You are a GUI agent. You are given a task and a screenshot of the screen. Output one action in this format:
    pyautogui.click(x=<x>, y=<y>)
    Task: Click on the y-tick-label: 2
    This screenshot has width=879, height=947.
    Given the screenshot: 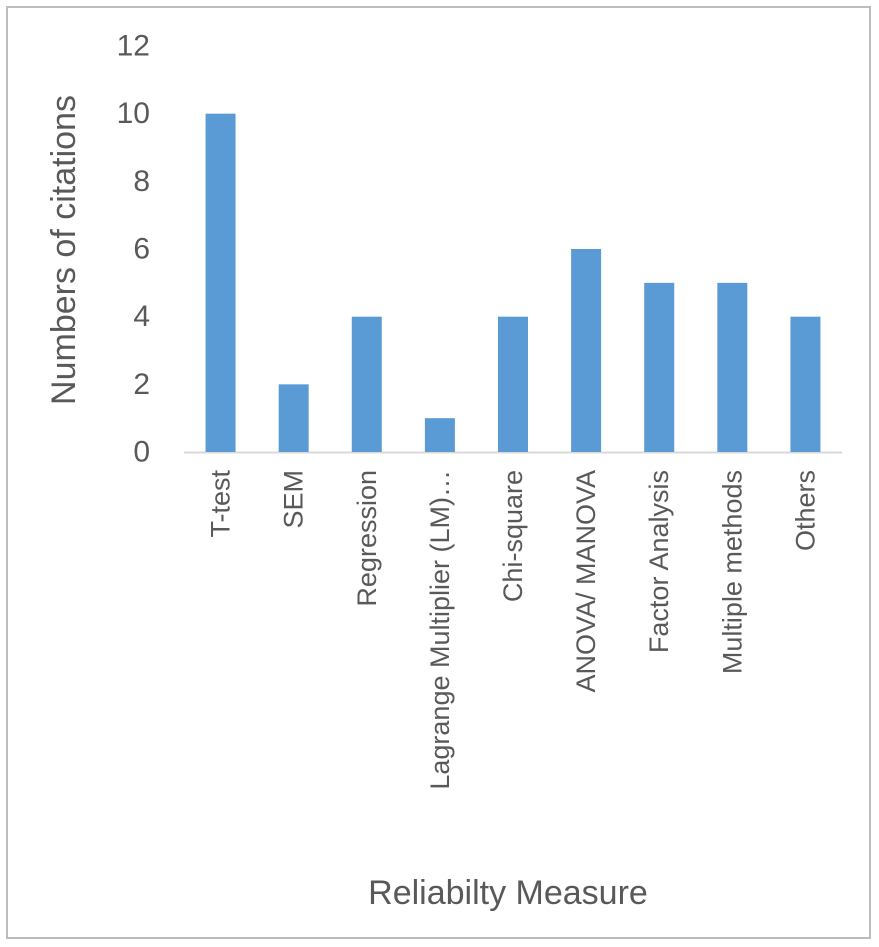 What is the action you would take?
    pyautogui.click(x=141, y=384)
    